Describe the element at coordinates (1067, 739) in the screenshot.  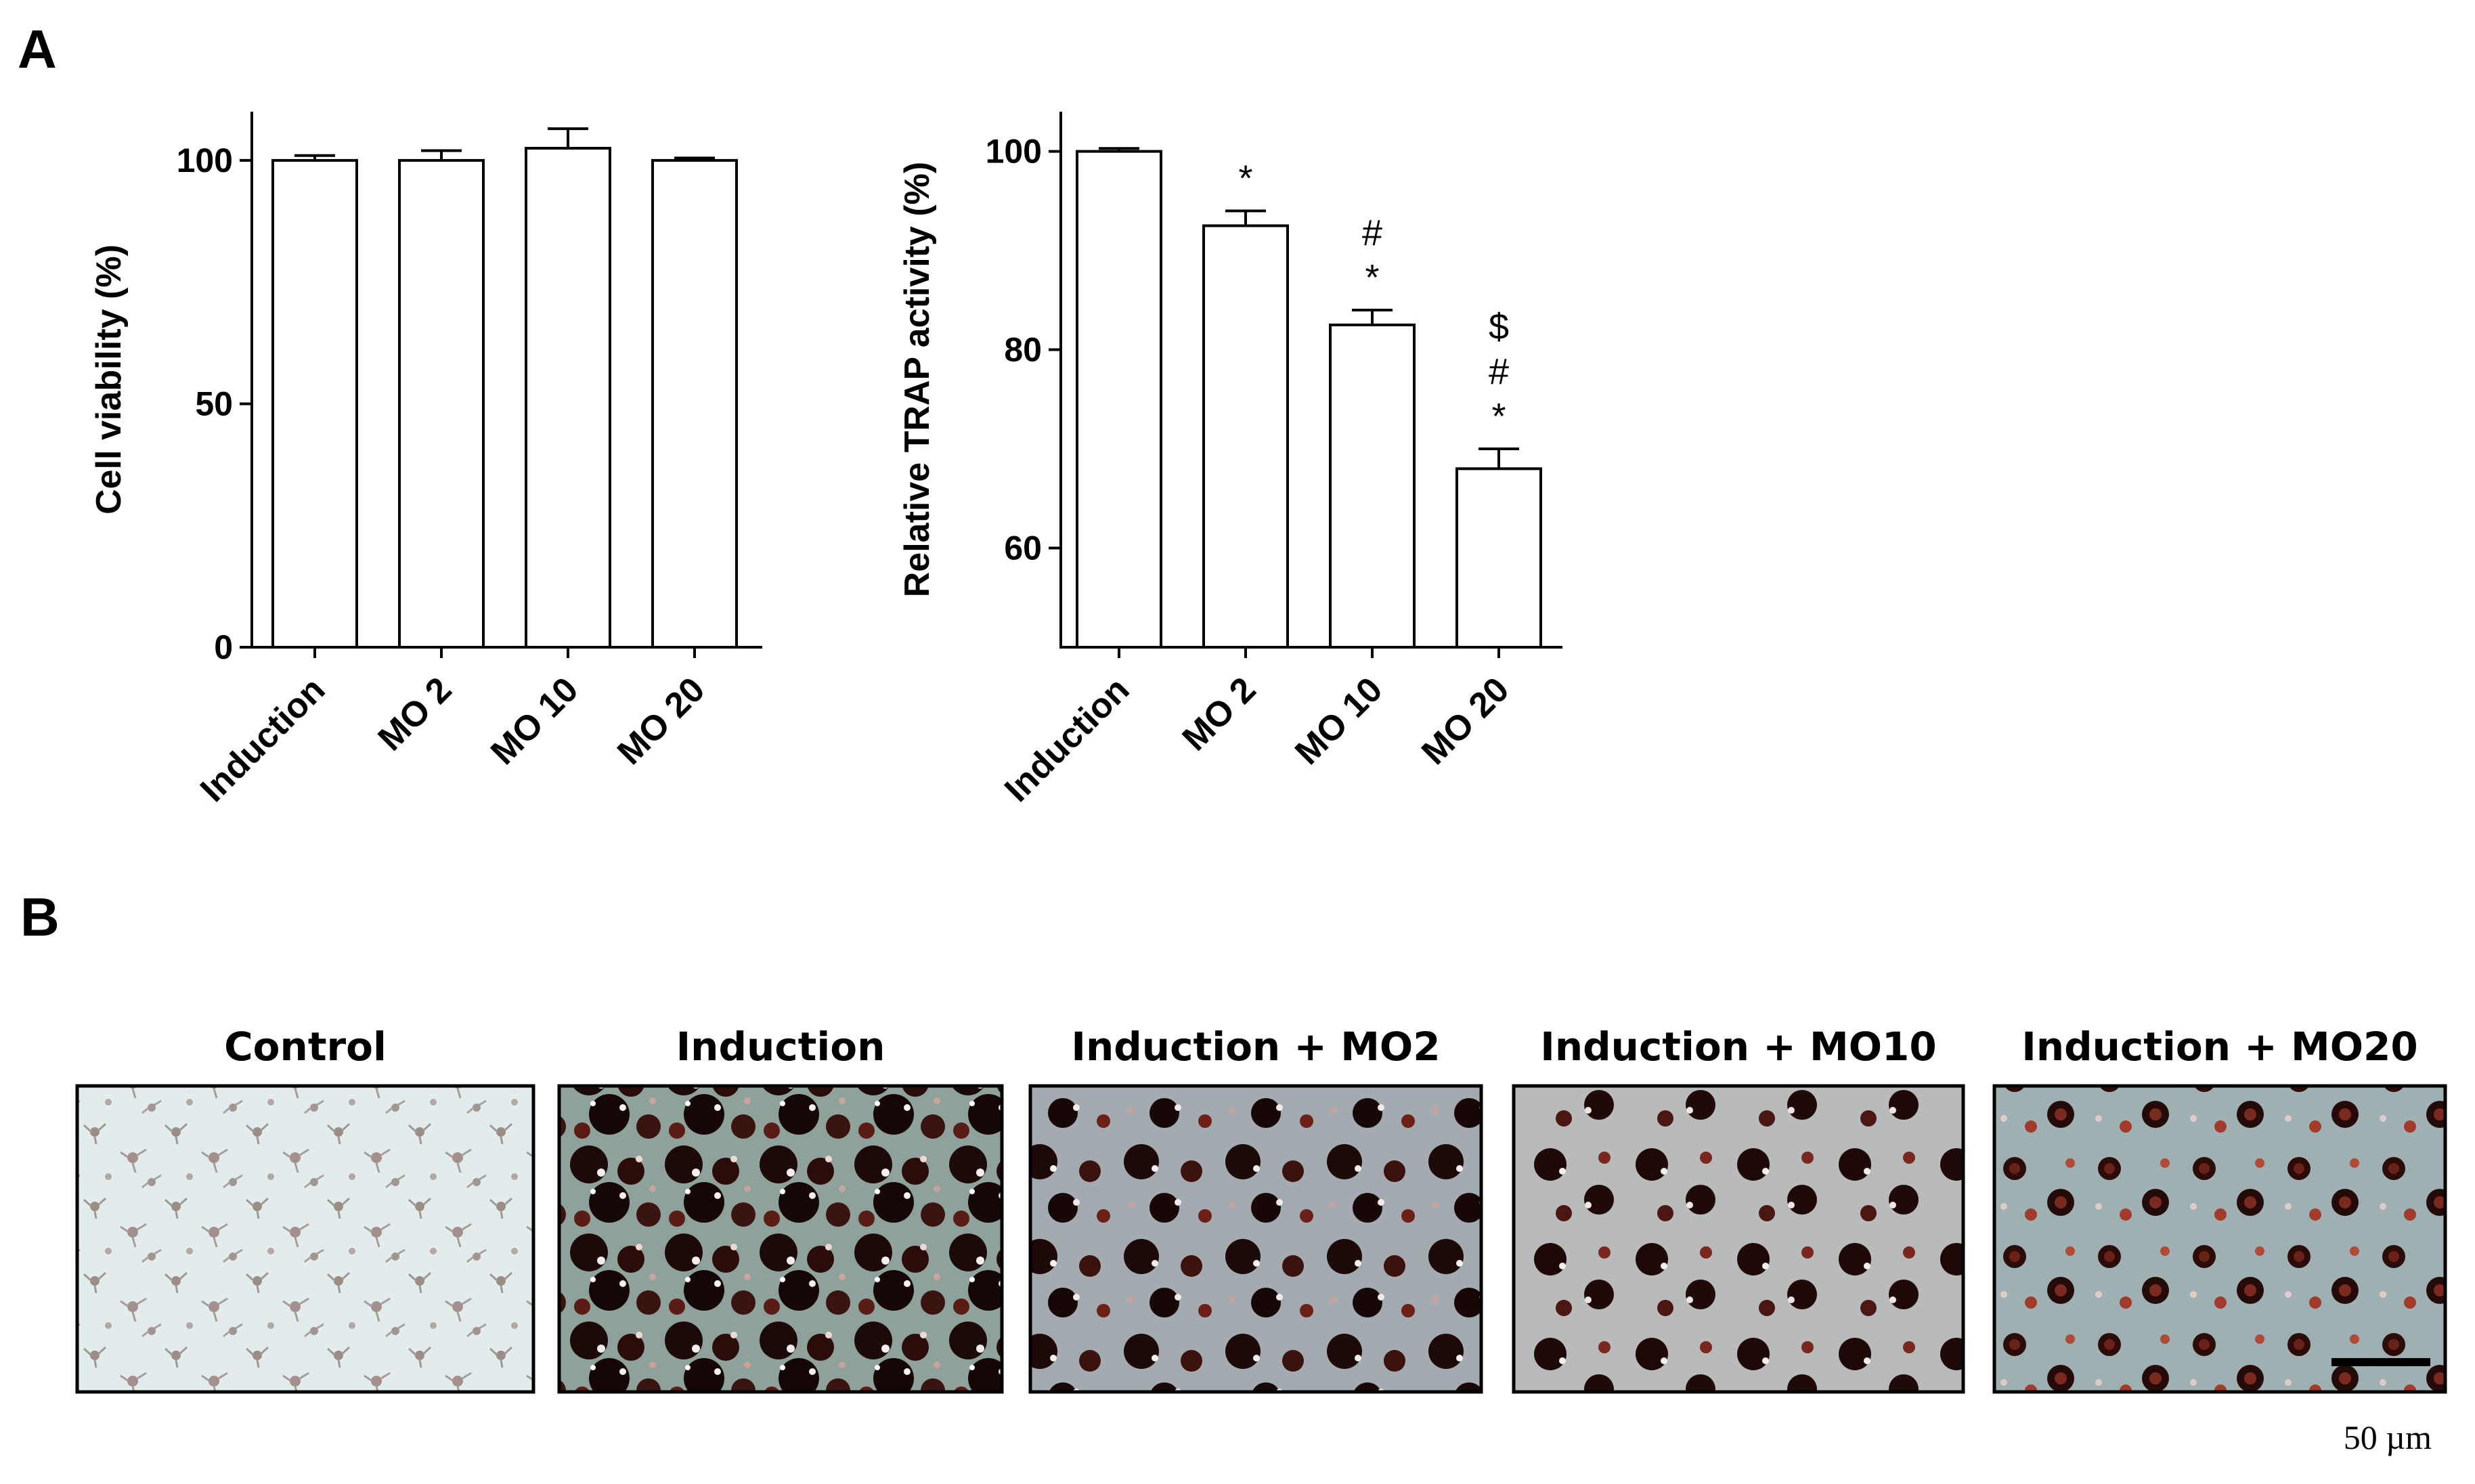
I see `trap-activity-category-label: Induction` at that location.